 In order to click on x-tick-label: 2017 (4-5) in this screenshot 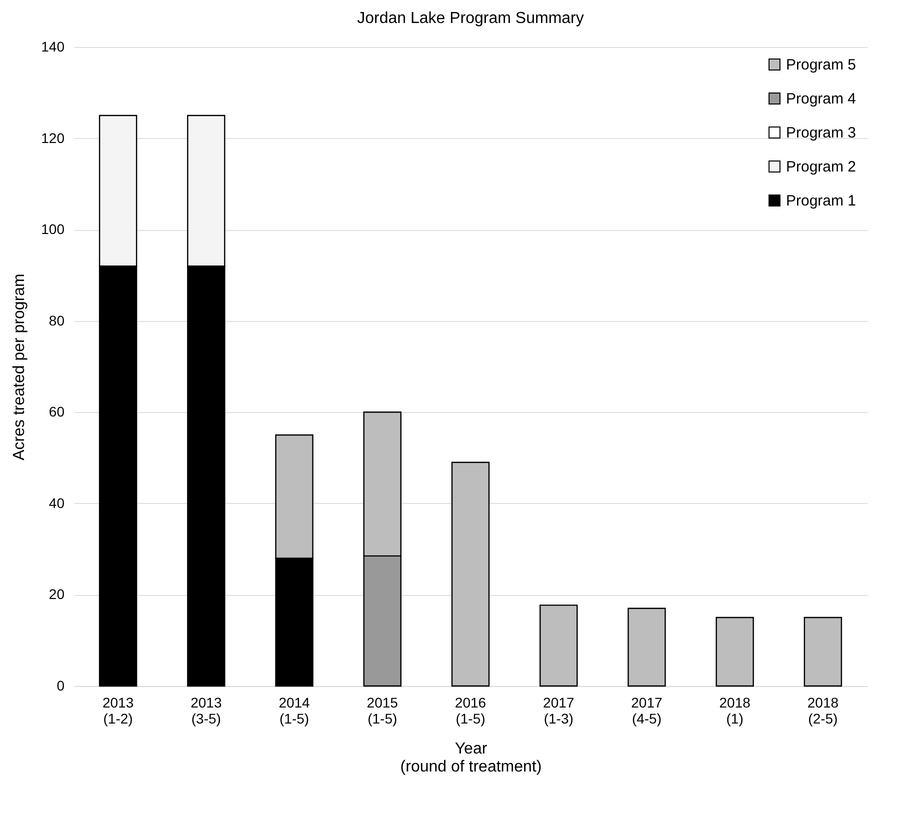, I will do `click(647, 710)`.